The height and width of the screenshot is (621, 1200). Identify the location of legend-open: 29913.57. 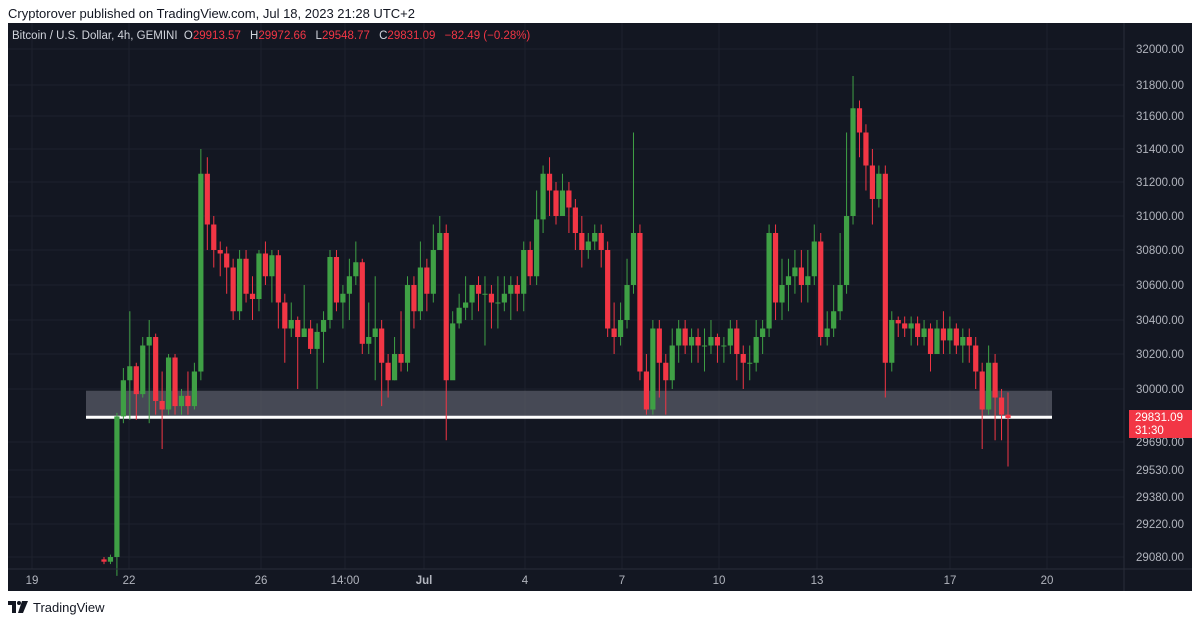
(216, 36).